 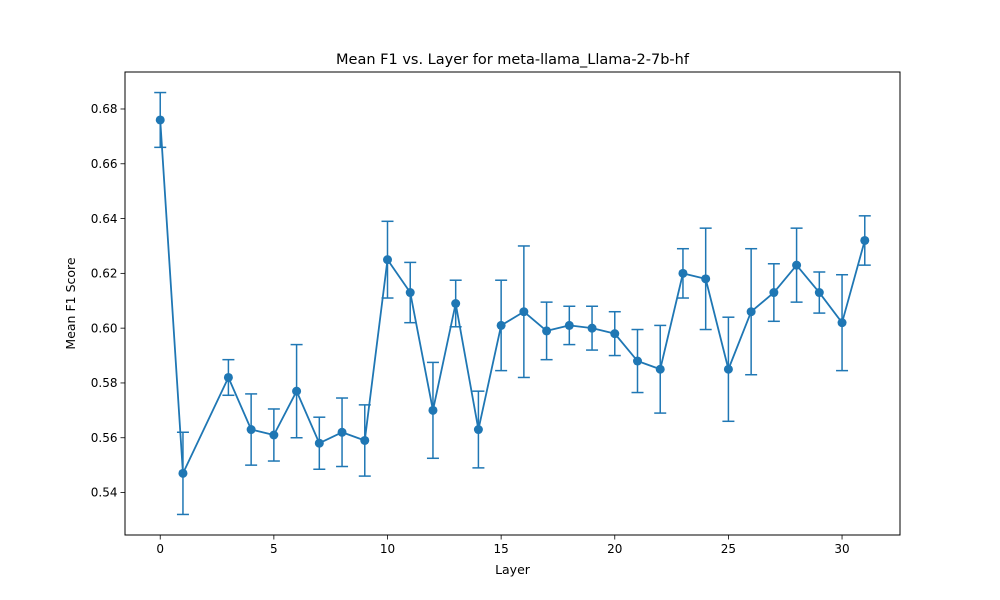 What do you see at coordinates (274, 549) in the screenshot?
I see `x-tick-label: 5` at bounding box center [274, 549].